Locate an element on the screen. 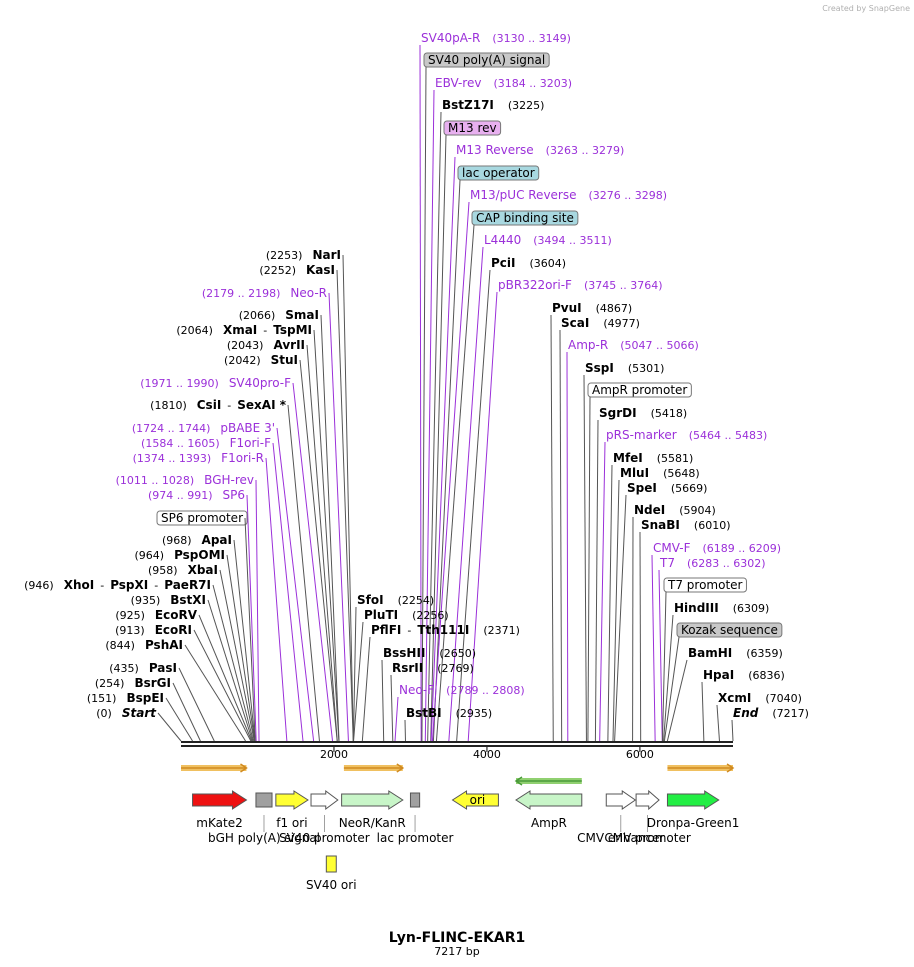 This screenshot has height=967, width=914. primer-label-t7: T7 (6283 .. 6302) is located at coordinates (712, 649).